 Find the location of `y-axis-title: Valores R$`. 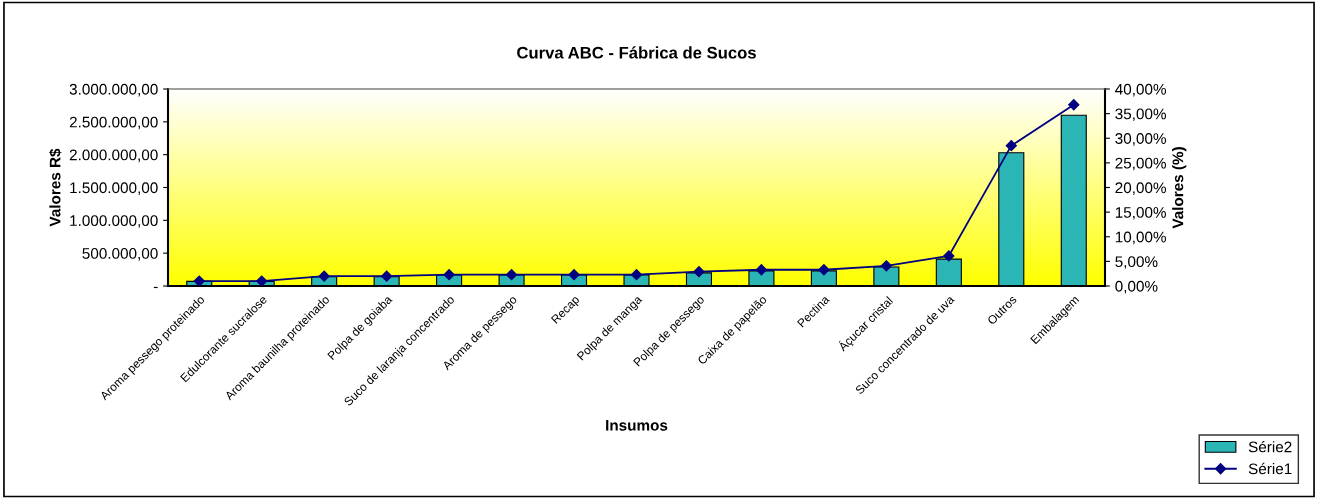

y-axis-title: Valores R$ is located at coordinates (55, 187).